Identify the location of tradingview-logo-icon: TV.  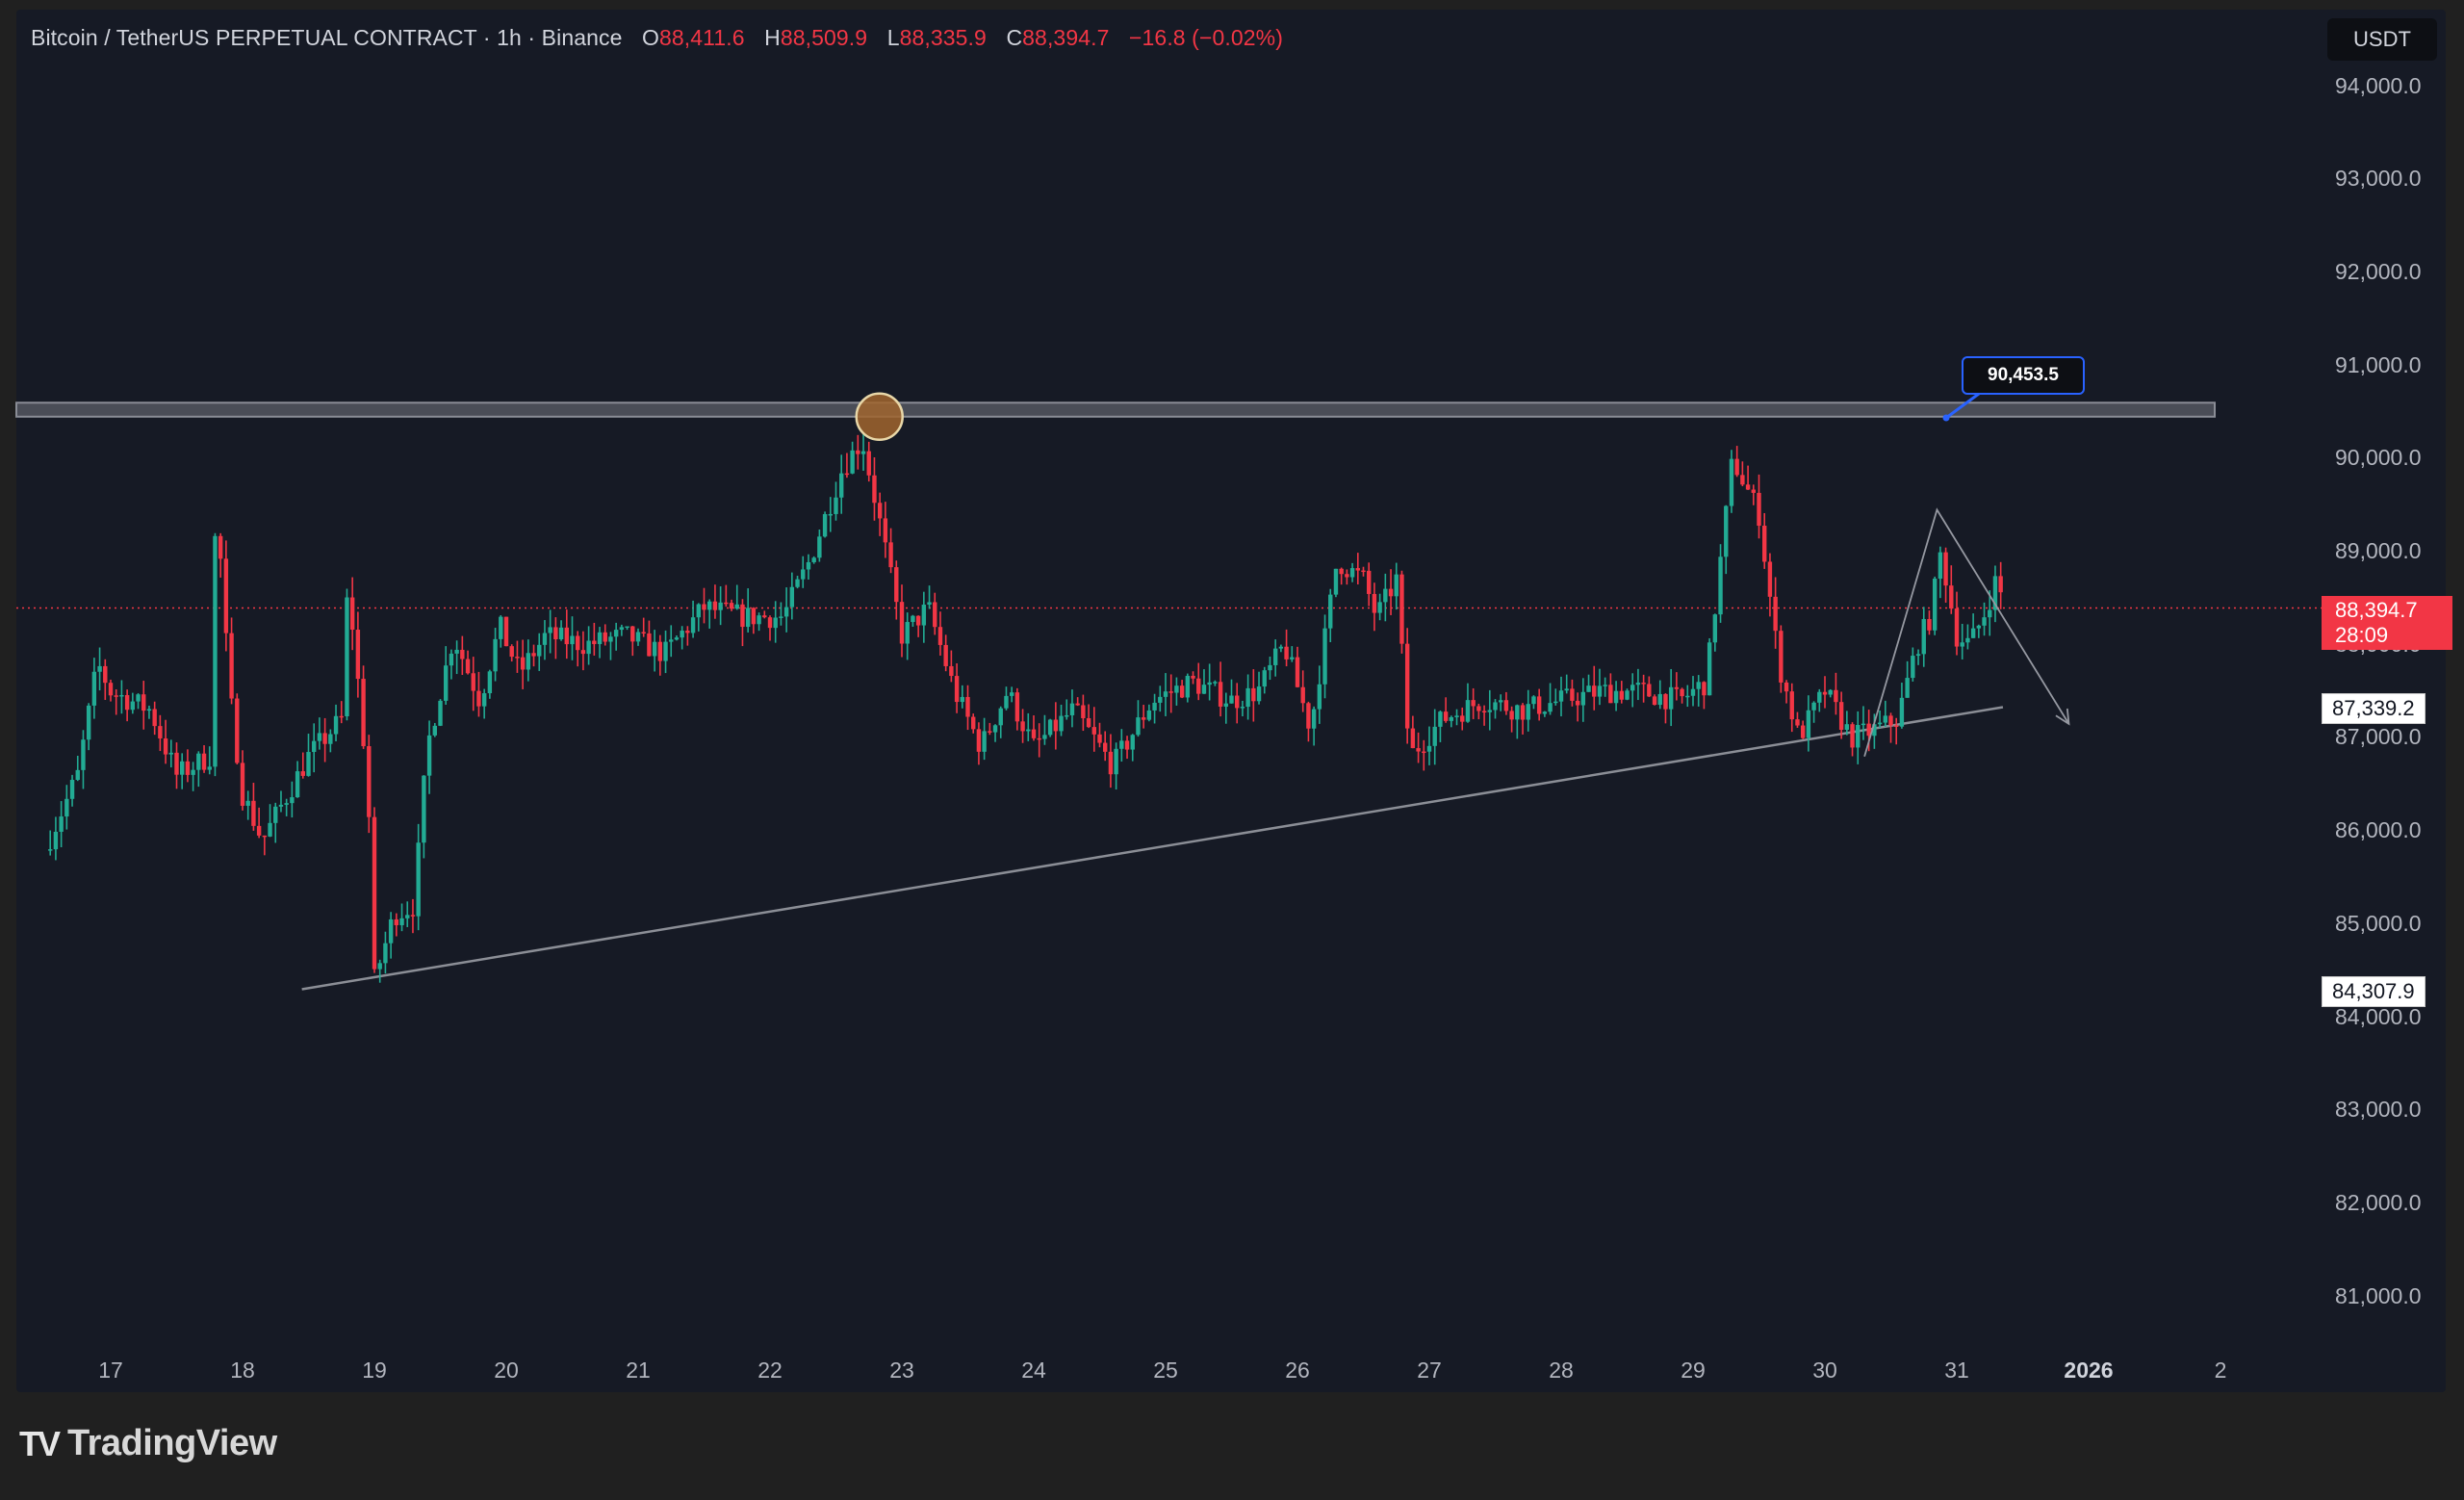
(40, 1443).